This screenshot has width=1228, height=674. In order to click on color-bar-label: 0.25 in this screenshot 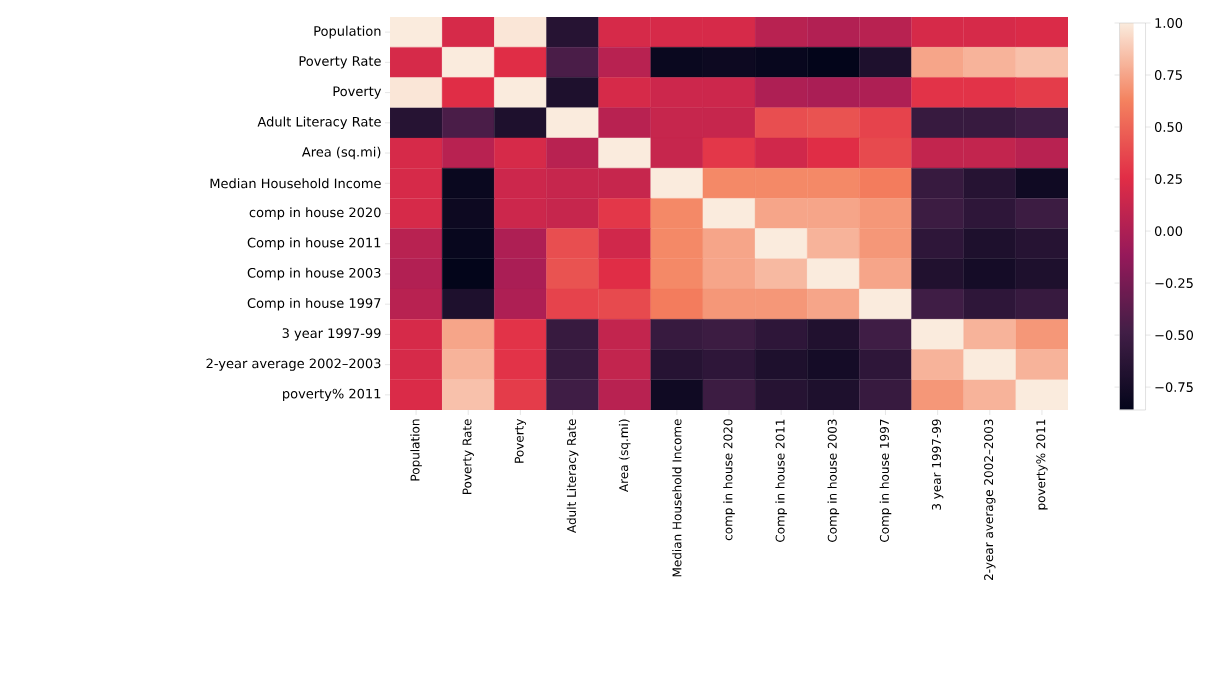, I will do `click(1168, 179)`.